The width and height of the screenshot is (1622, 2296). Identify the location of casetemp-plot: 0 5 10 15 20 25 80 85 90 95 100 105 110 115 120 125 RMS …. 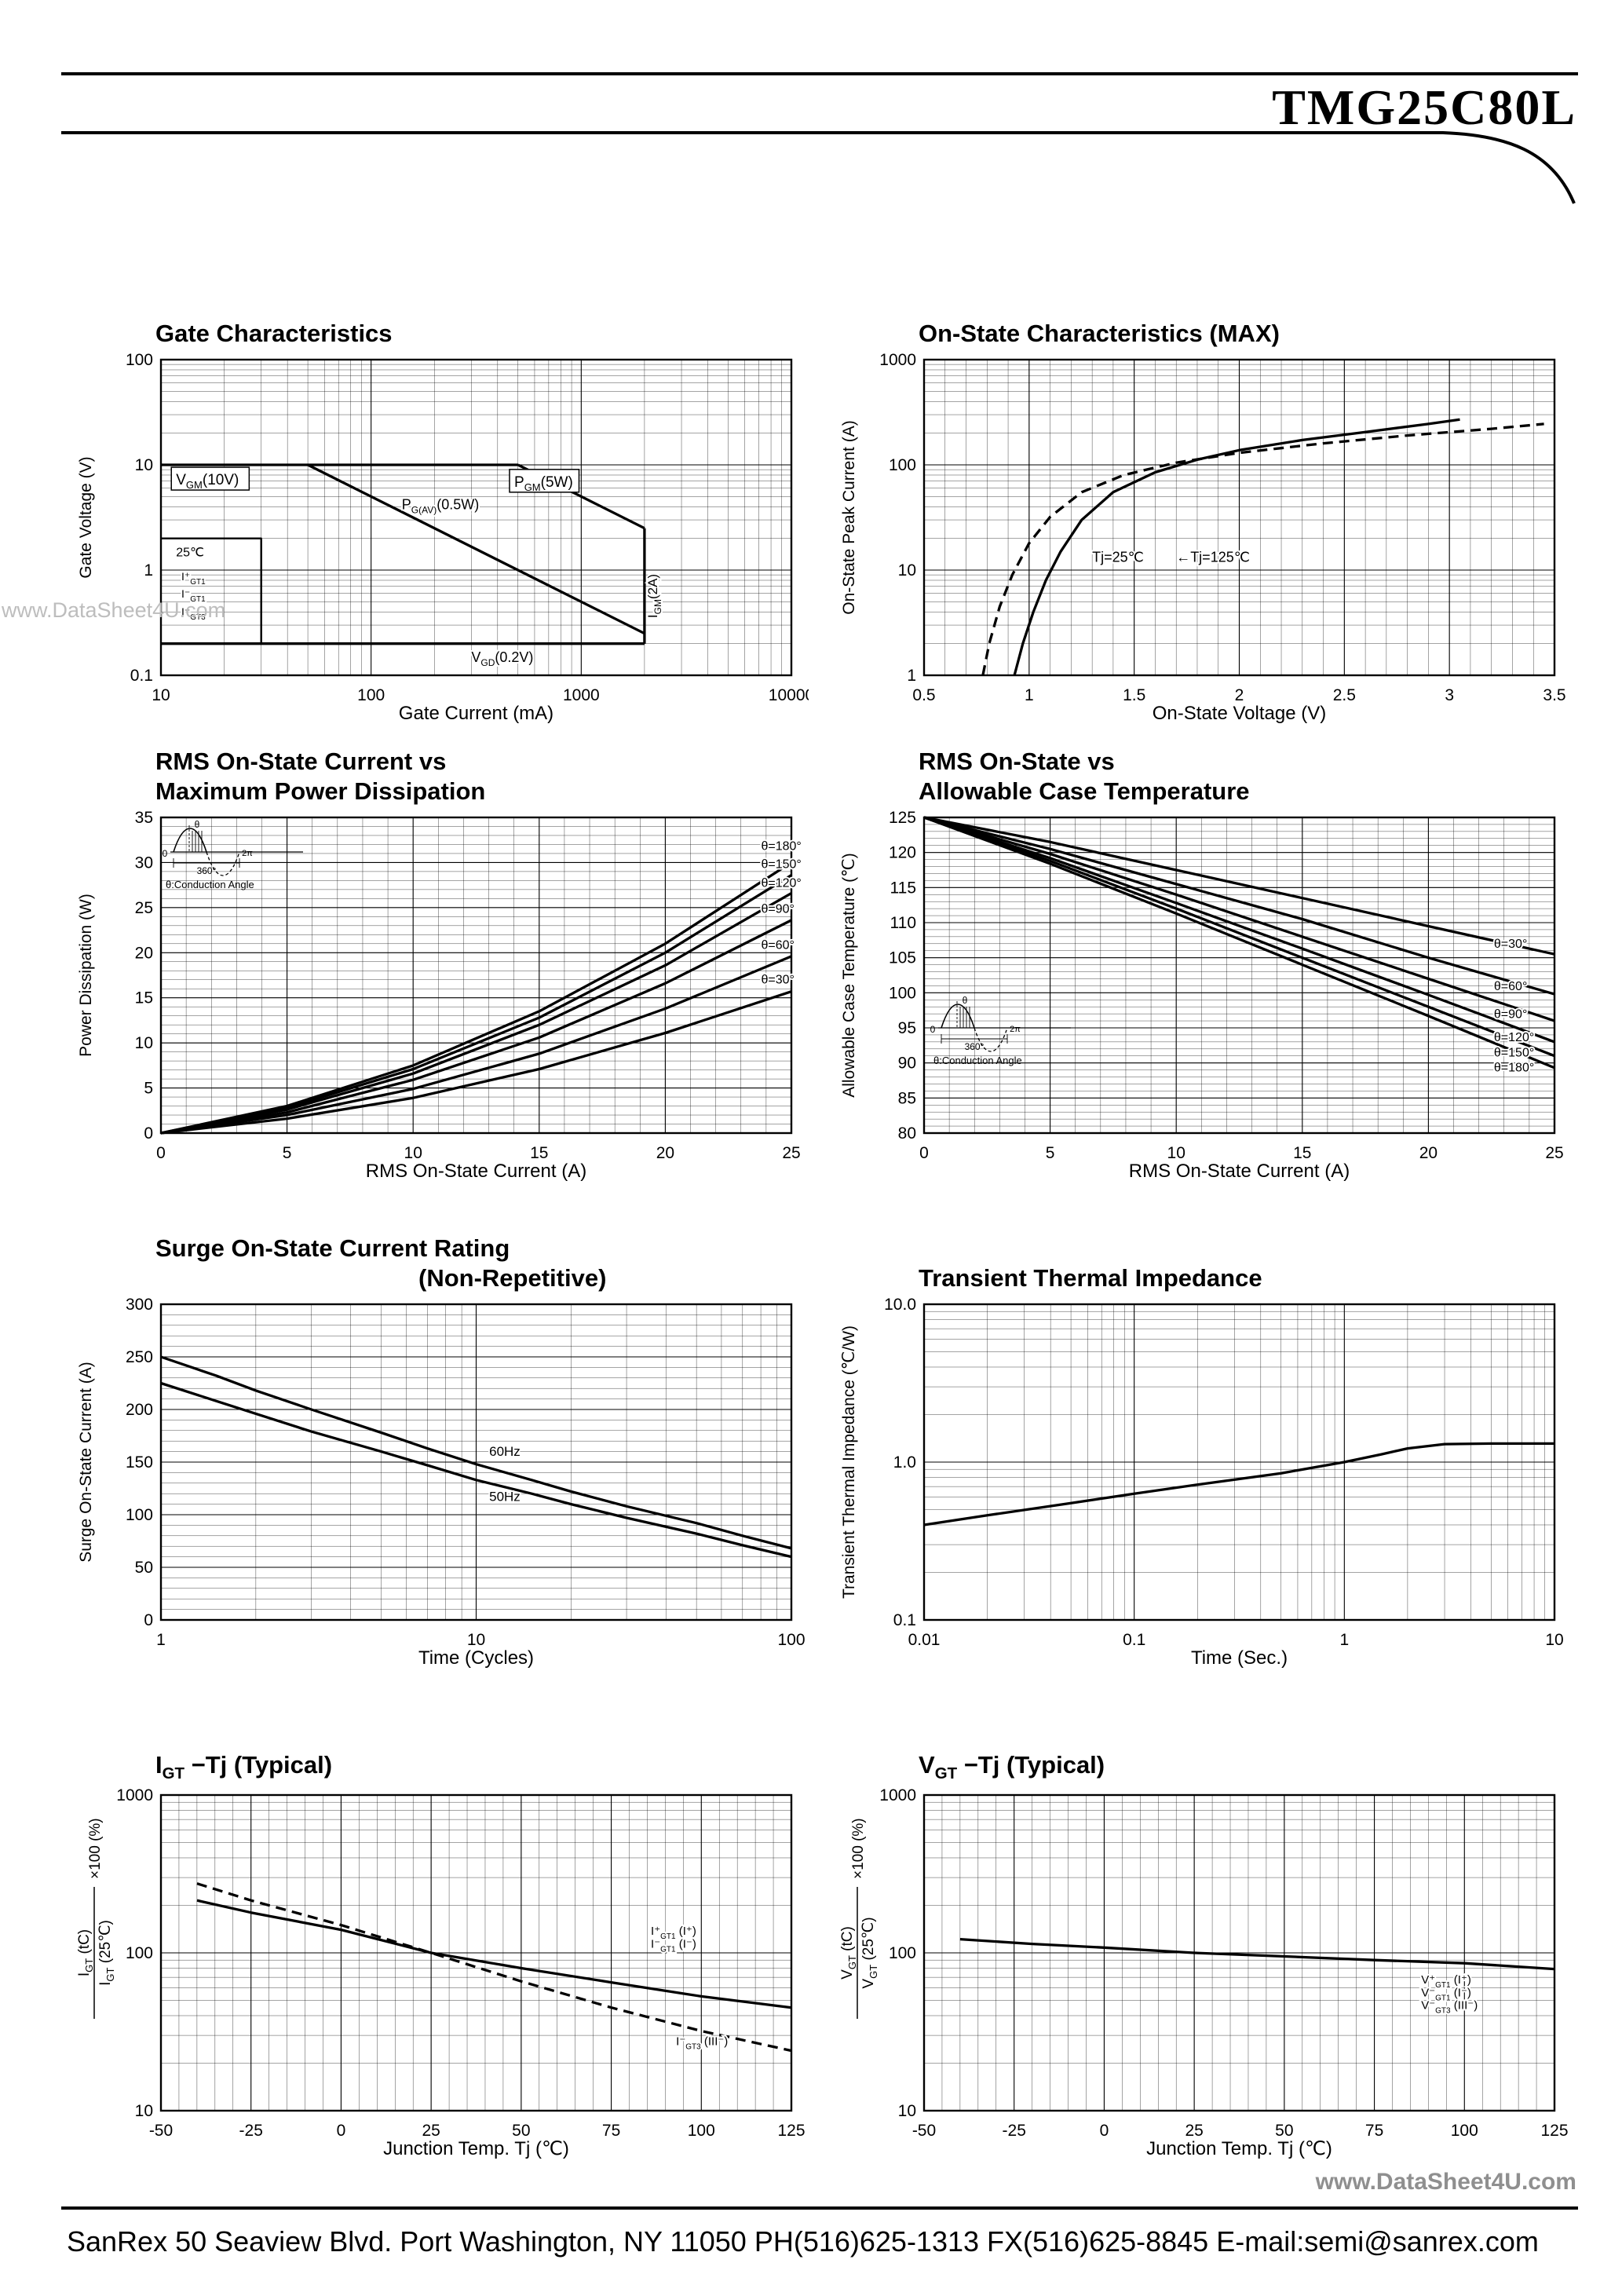
(1202, 995).